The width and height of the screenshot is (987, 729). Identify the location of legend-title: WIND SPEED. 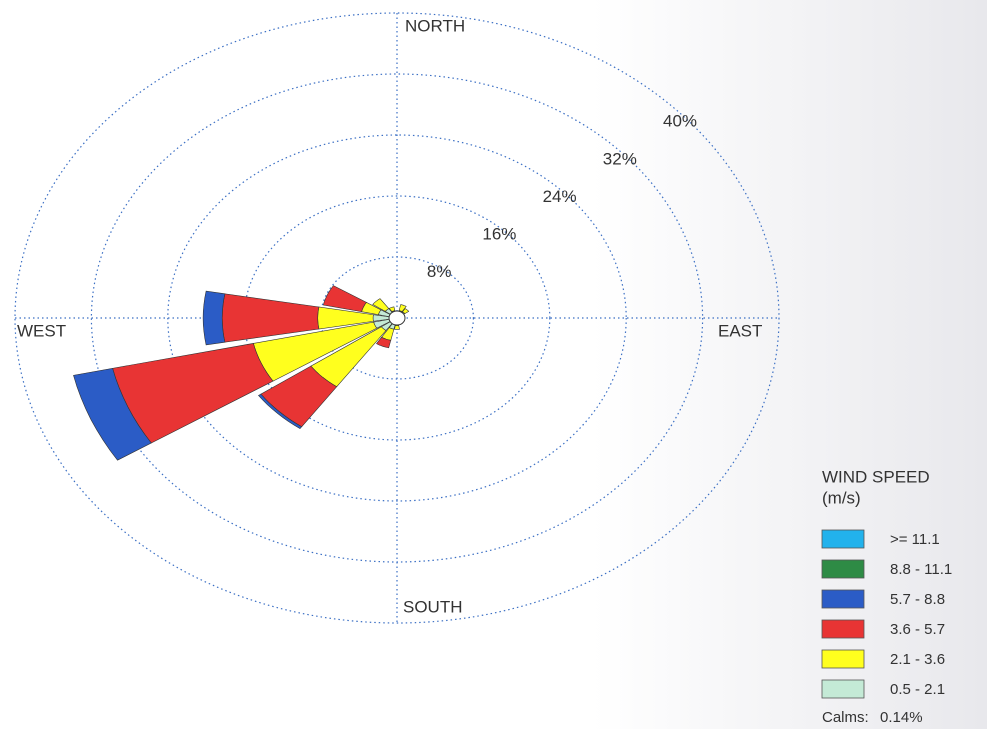
(876, 476).